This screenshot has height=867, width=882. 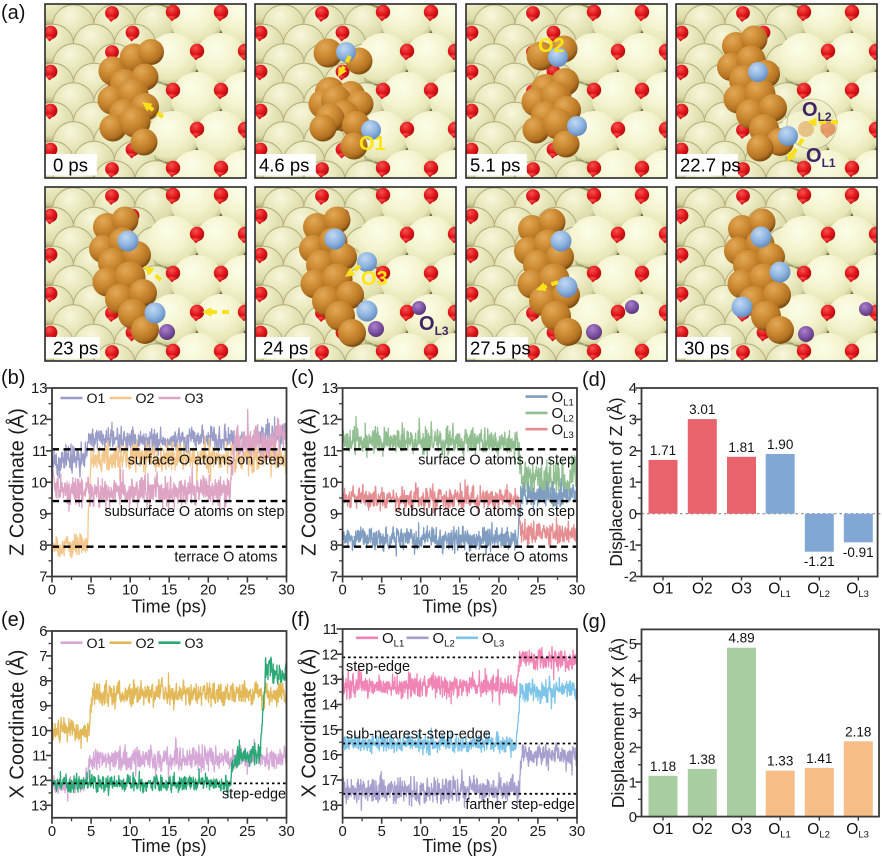 What do you see at coordinates (702, 409) in the screenshot?
I see `svg-text: 3.01` at bounding box center [702, 409].